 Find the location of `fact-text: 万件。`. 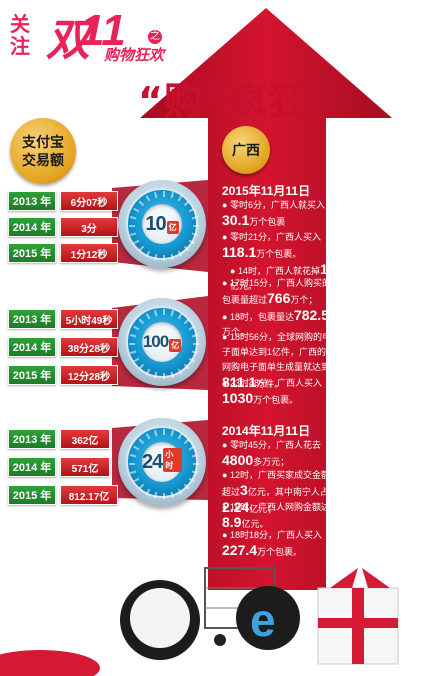

fact-text: 万件。 is located at coordinates (270, 384).